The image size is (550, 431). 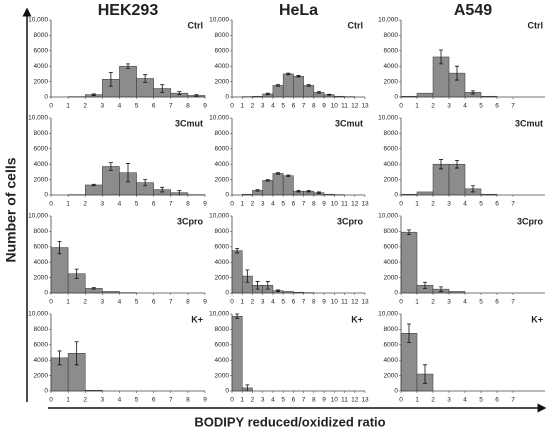 What do you see at coordinates (298, 10) in the screenshot?
I see `column-title: HeLa` at bounding box center [298, 10].